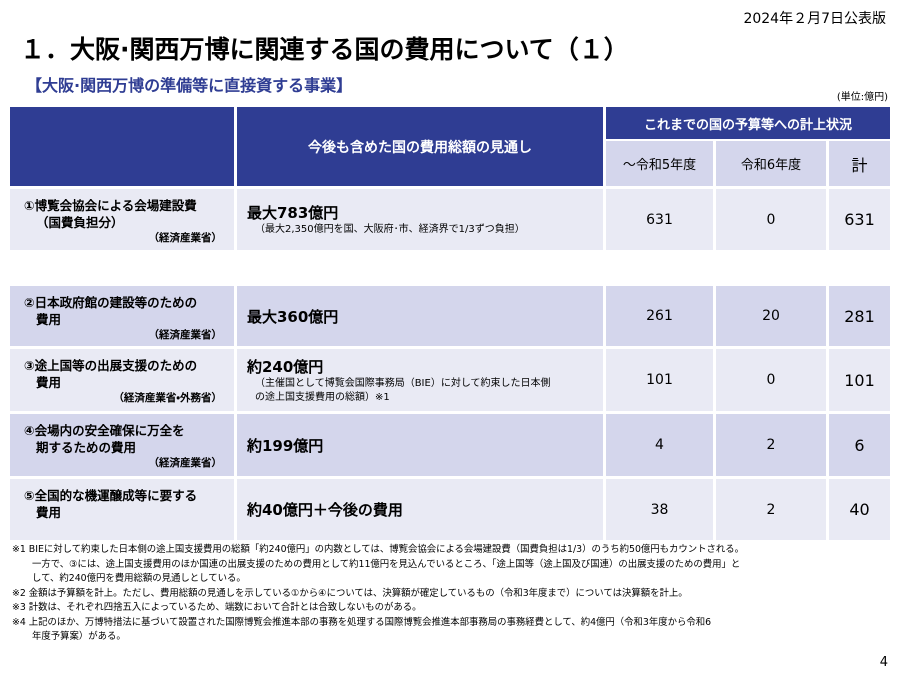 This screenshot has height=675, width=900. What do you see at coordinates (883, 662) in the screenshot?
I see `page-number: 4` at bounding box center [883, 662].